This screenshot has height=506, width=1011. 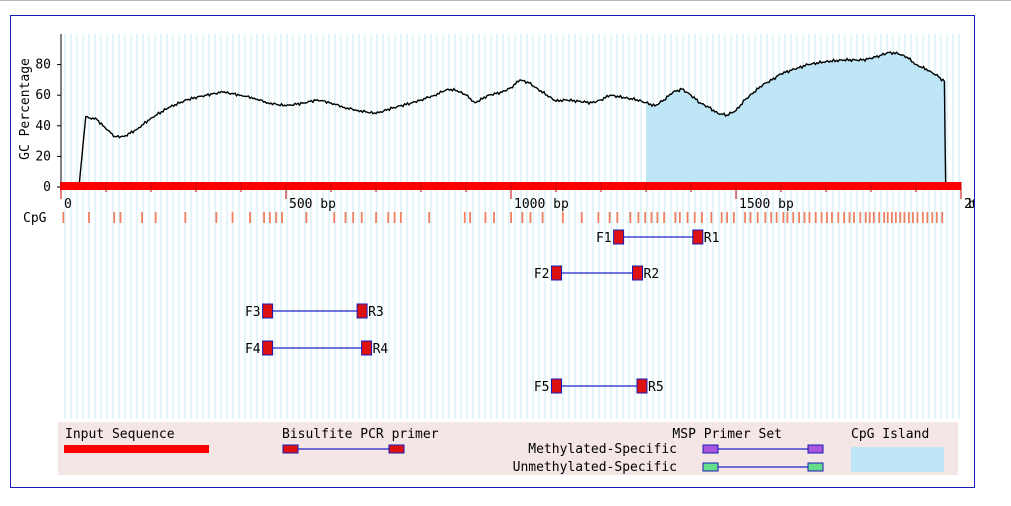 What do you see at coordinates (897, 459) in the screenshot?
I see `legend-cpg-island-swatch` at bounding box center [897, 459].